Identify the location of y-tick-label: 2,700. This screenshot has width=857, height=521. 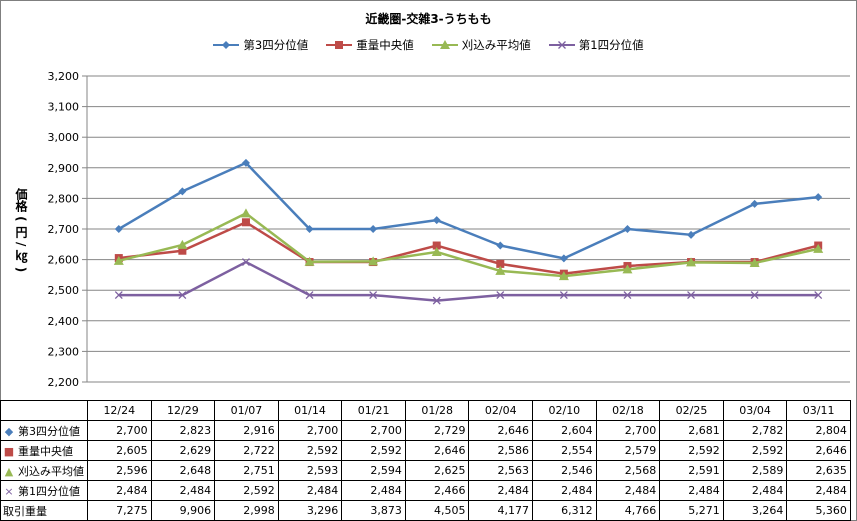
(64, 229).